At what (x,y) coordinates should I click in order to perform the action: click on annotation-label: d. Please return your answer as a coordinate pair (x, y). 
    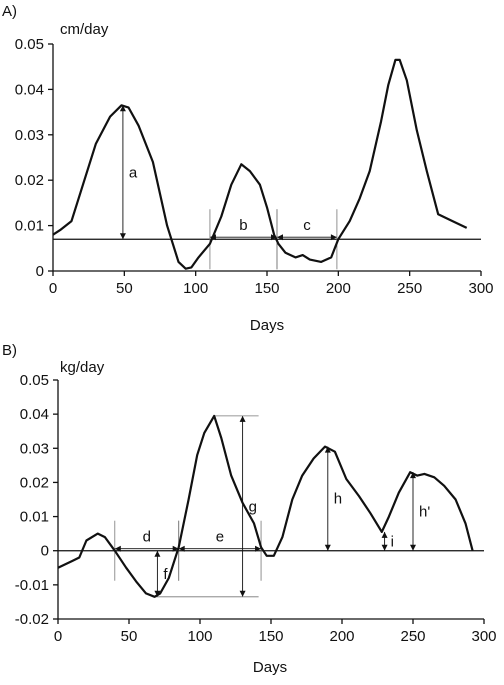
    Looking at the image, I should click on (147, 537).